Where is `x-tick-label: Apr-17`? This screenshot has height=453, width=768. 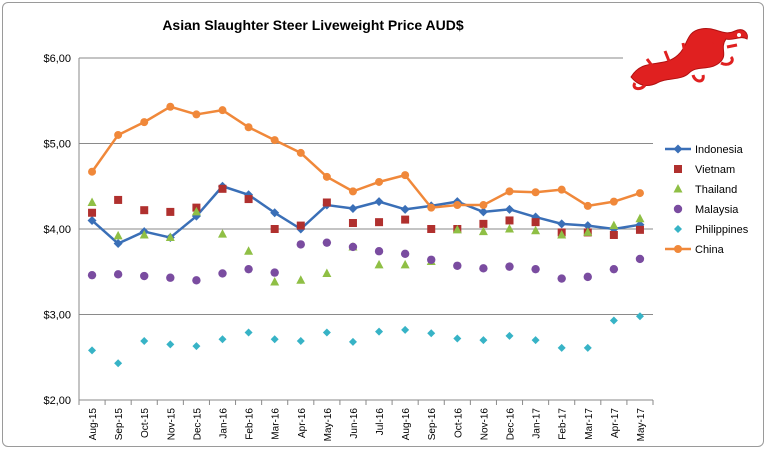
x-tick-label: Apr-17 is located at coordinates (615, 423).